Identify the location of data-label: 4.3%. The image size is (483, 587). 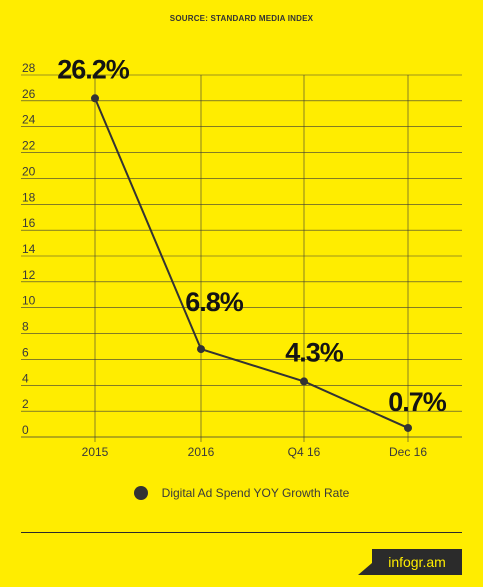
(314, 352).